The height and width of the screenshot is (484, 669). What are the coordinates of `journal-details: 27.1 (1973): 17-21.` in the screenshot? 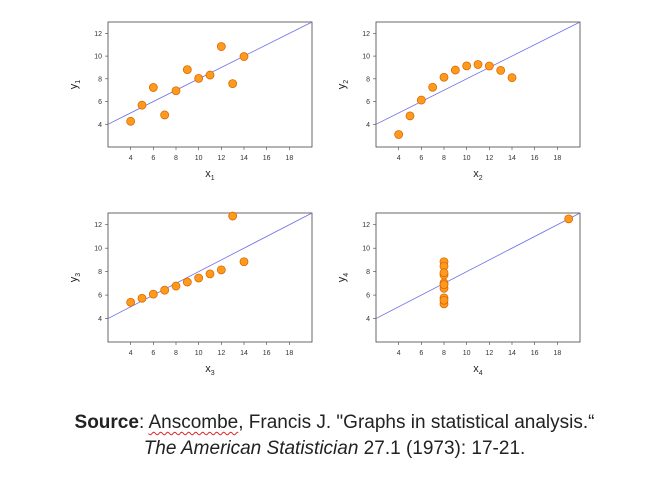 It's located at (442, 448).